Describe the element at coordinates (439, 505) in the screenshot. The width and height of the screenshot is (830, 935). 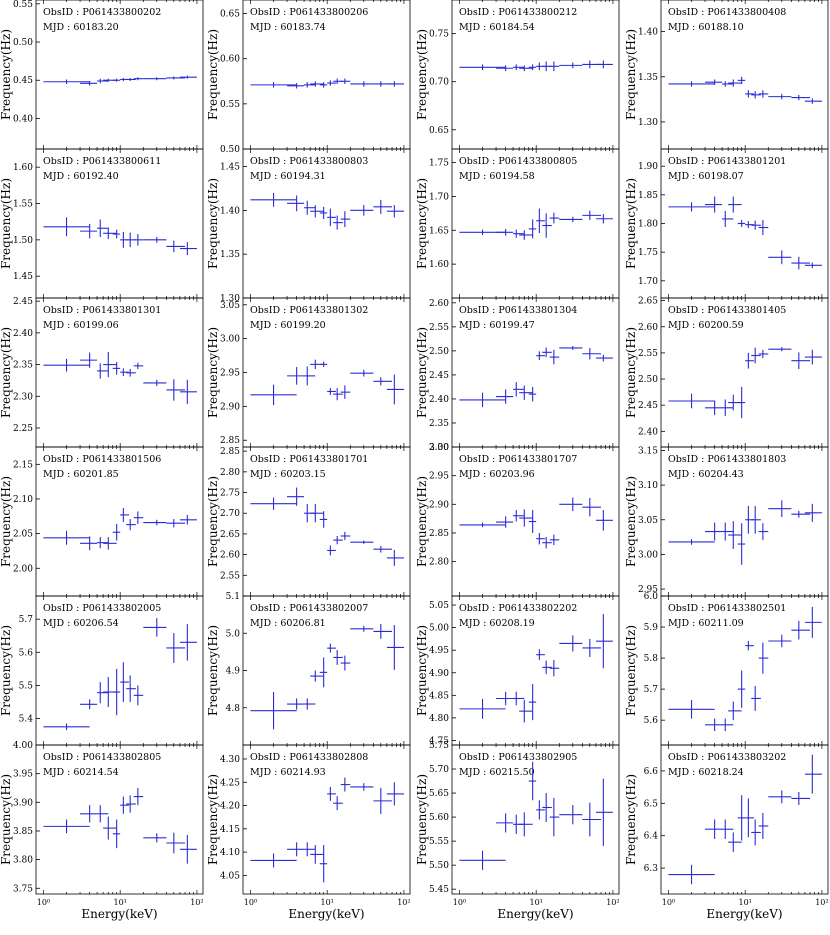
I see `y-tick-label: 2.90` at that location.